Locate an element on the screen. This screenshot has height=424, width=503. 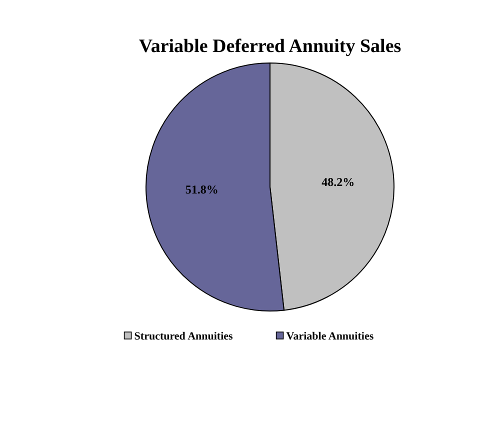
legend-label: Structured Annuities is located at coordinates (184, 336).